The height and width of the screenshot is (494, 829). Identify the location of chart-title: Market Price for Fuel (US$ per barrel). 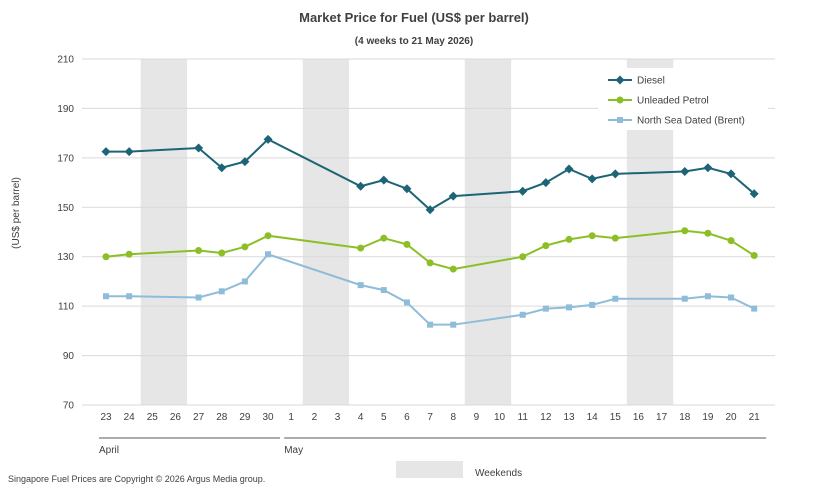
(414, 17).